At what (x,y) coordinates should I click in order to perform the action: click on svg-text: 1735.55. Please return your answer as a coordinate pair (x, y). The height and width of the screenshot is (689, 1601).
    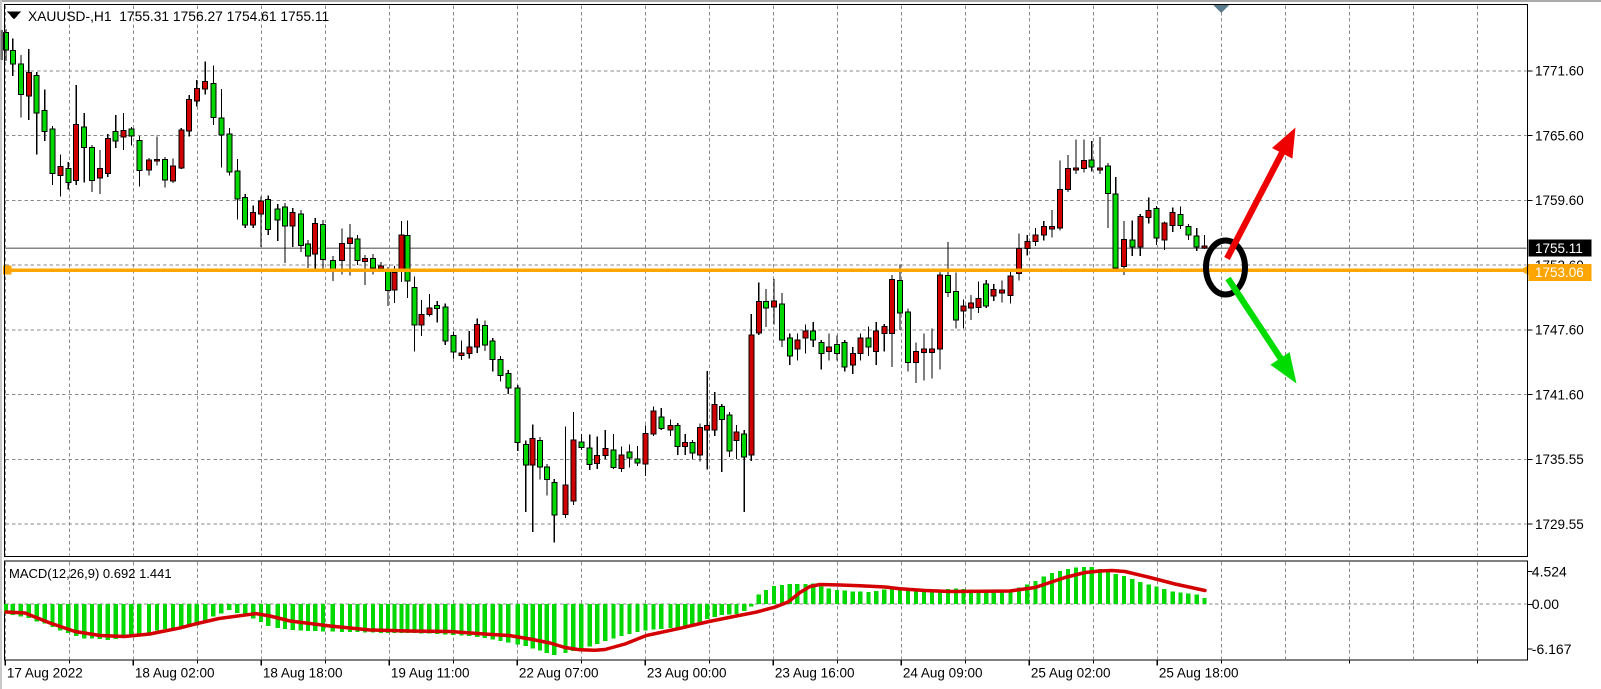
    Looking at the image, I should click on (1559, 459).